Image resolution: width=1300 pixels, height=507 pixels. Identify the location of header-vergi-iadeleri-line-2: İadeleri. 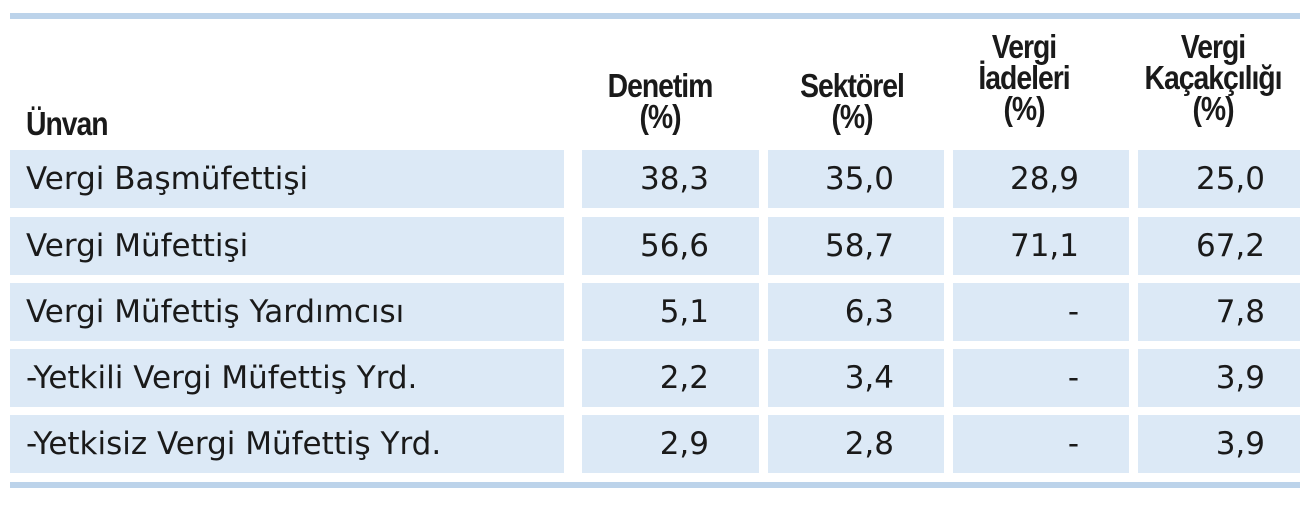
(1024, 77).